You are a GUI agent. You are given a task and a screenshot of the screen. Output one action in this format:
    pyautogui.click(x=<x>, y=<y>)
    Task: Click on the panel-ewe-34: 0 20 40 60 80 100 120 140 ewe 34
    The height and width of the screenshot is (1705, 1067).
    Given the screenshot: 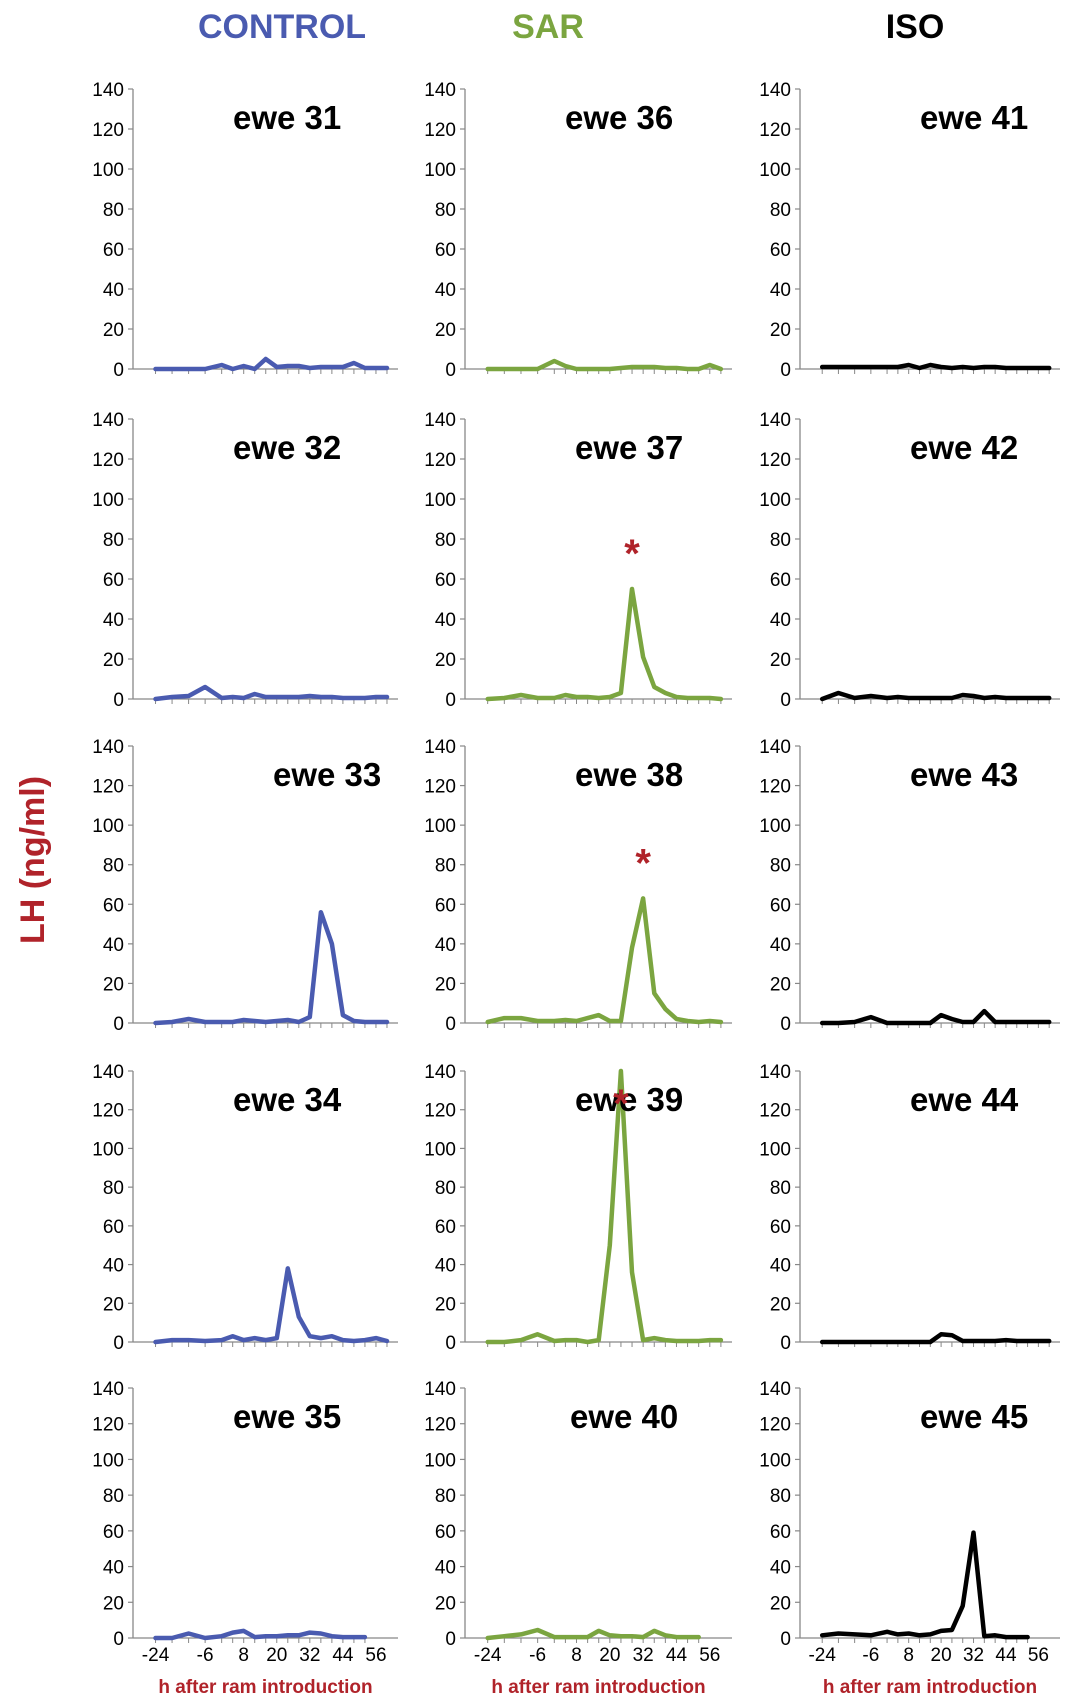 What is the action you would take?
    pyautogui.click(x=245, y=1208)
    